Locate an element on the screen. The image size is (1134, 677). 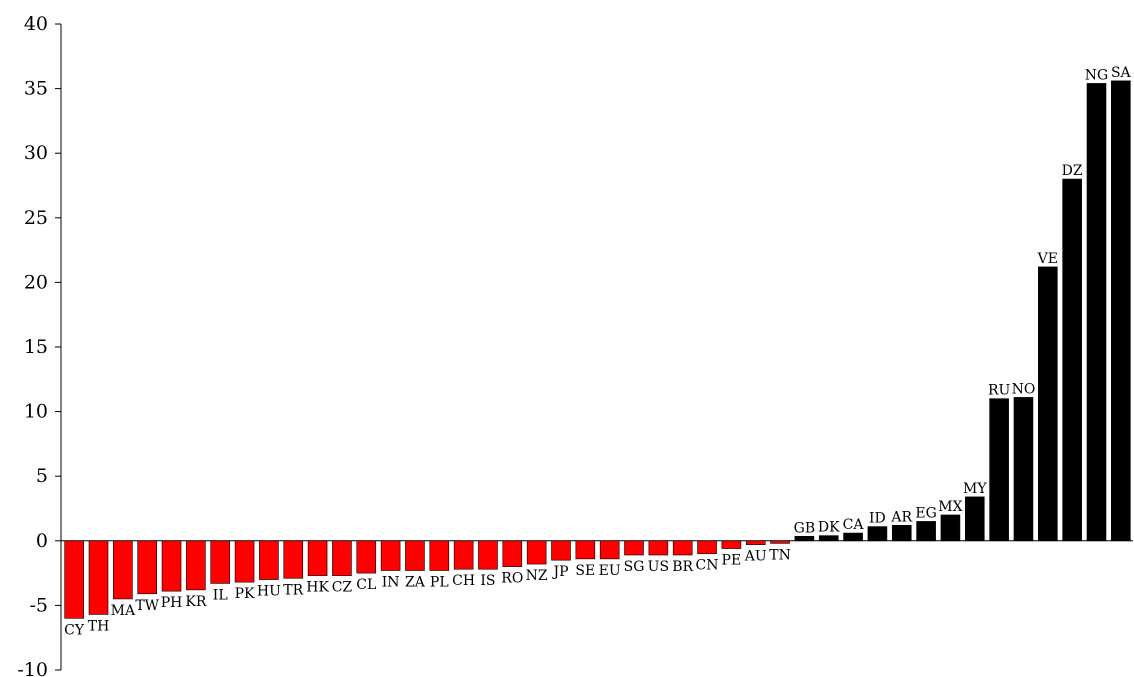
bar-sg is located at coordinates (634, 548).